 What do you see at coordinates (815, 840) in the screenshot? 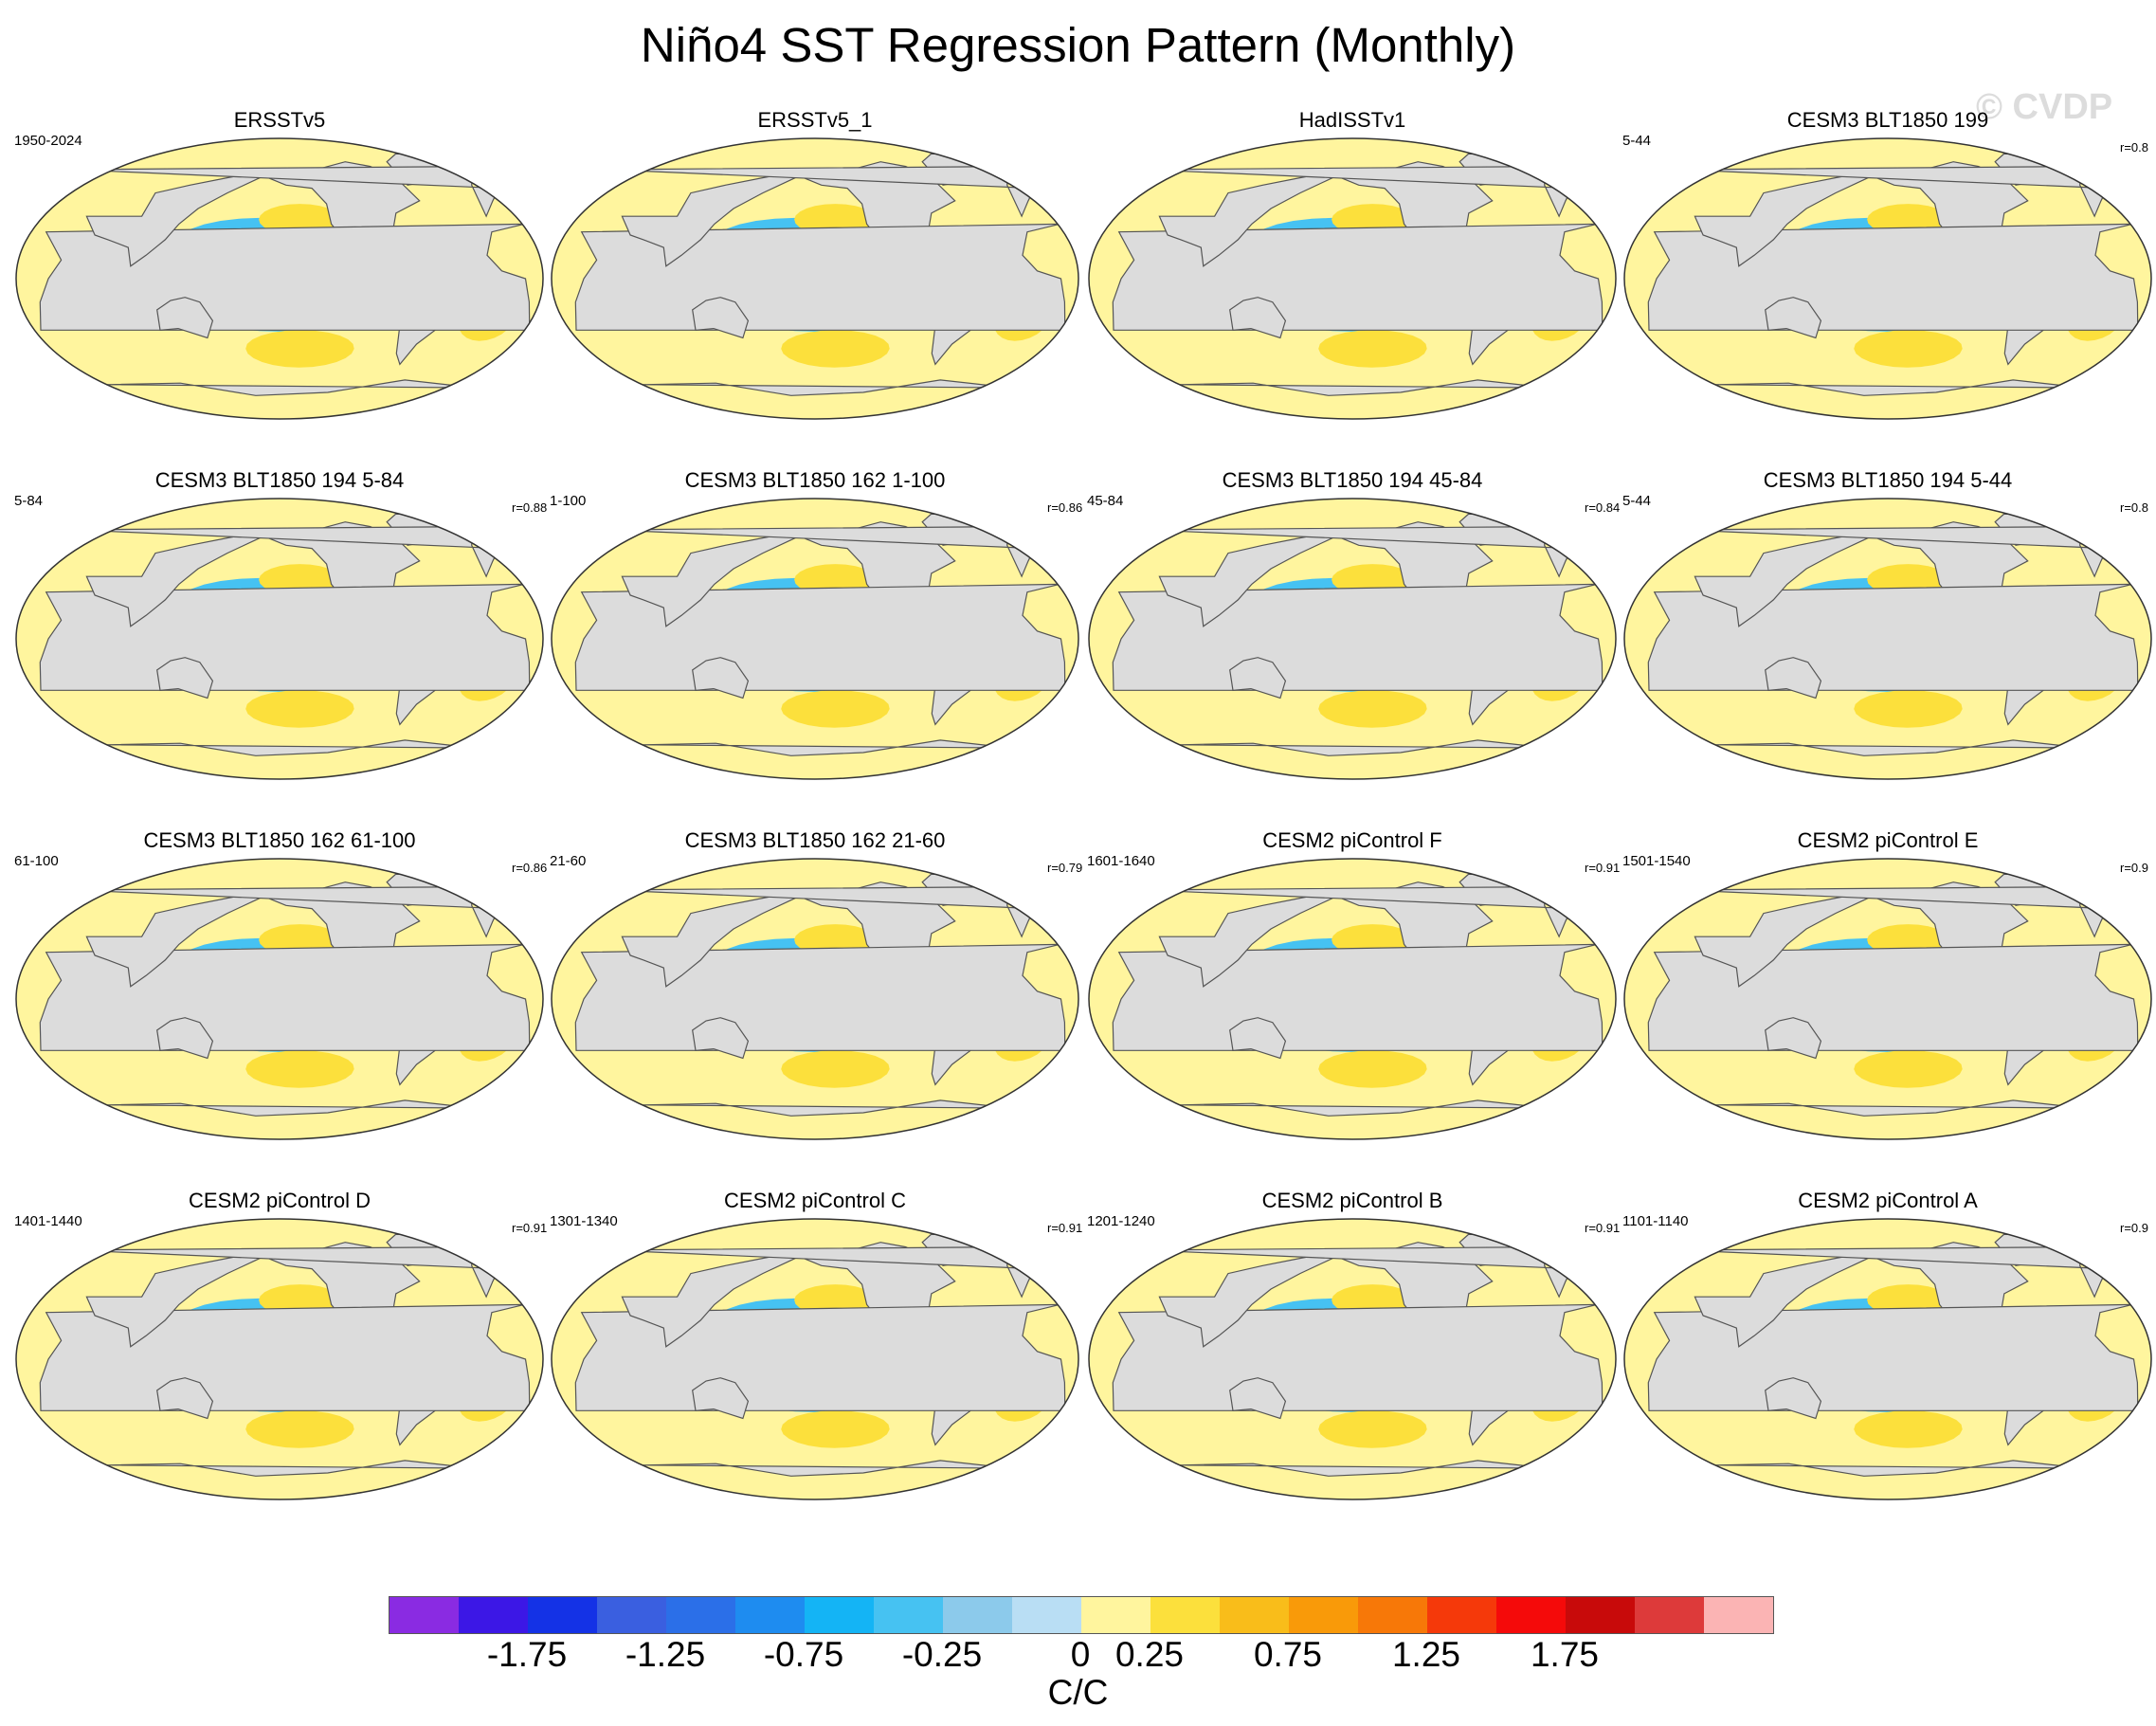
I see `panel-title: CESM3 BLT1850 162 21-60` at bounding box center [815, 840].